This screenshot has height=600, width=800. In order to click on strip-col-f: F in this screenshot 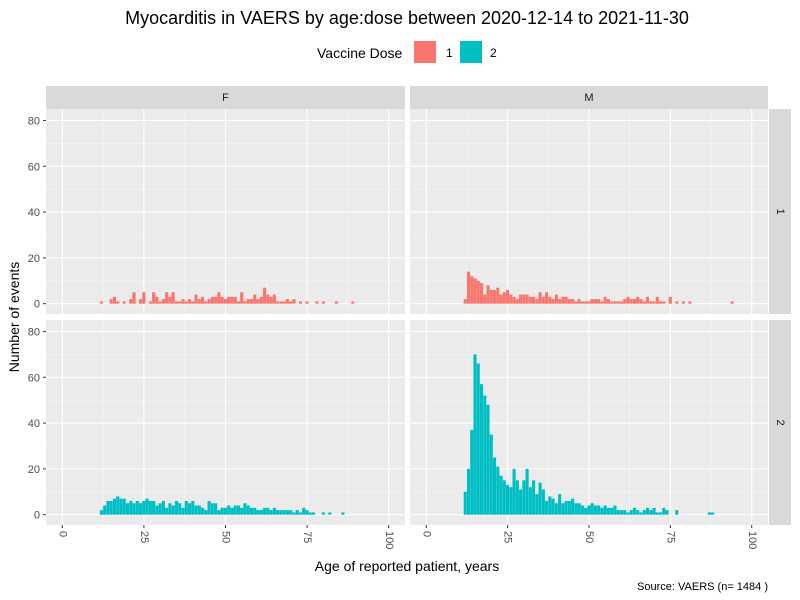, I will do `click(225, 97)`.